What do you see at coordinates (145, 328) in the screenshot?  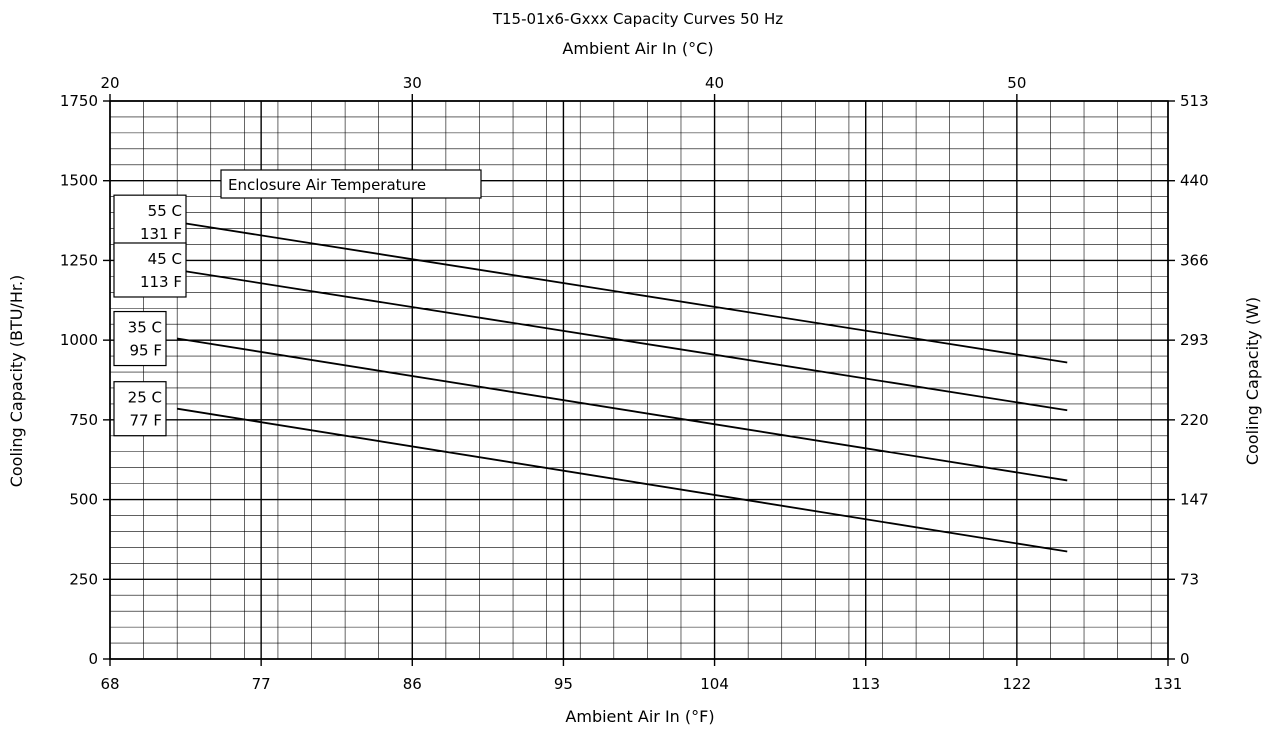 I see `series-label-text: 35 C` at bounding box center [145, 328].